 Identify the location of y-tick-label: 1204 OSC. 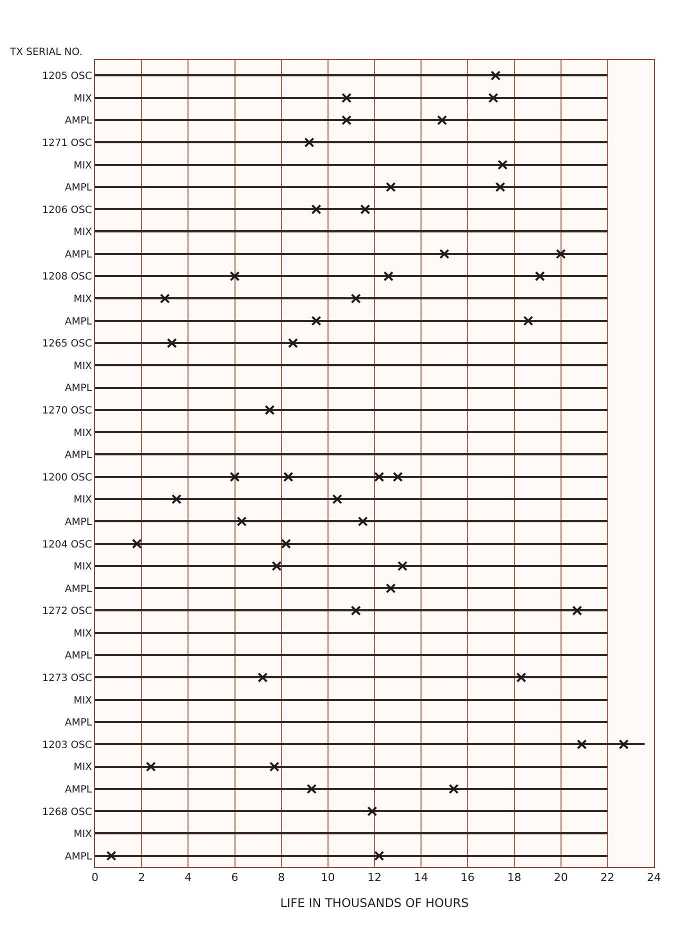
(67, 544).